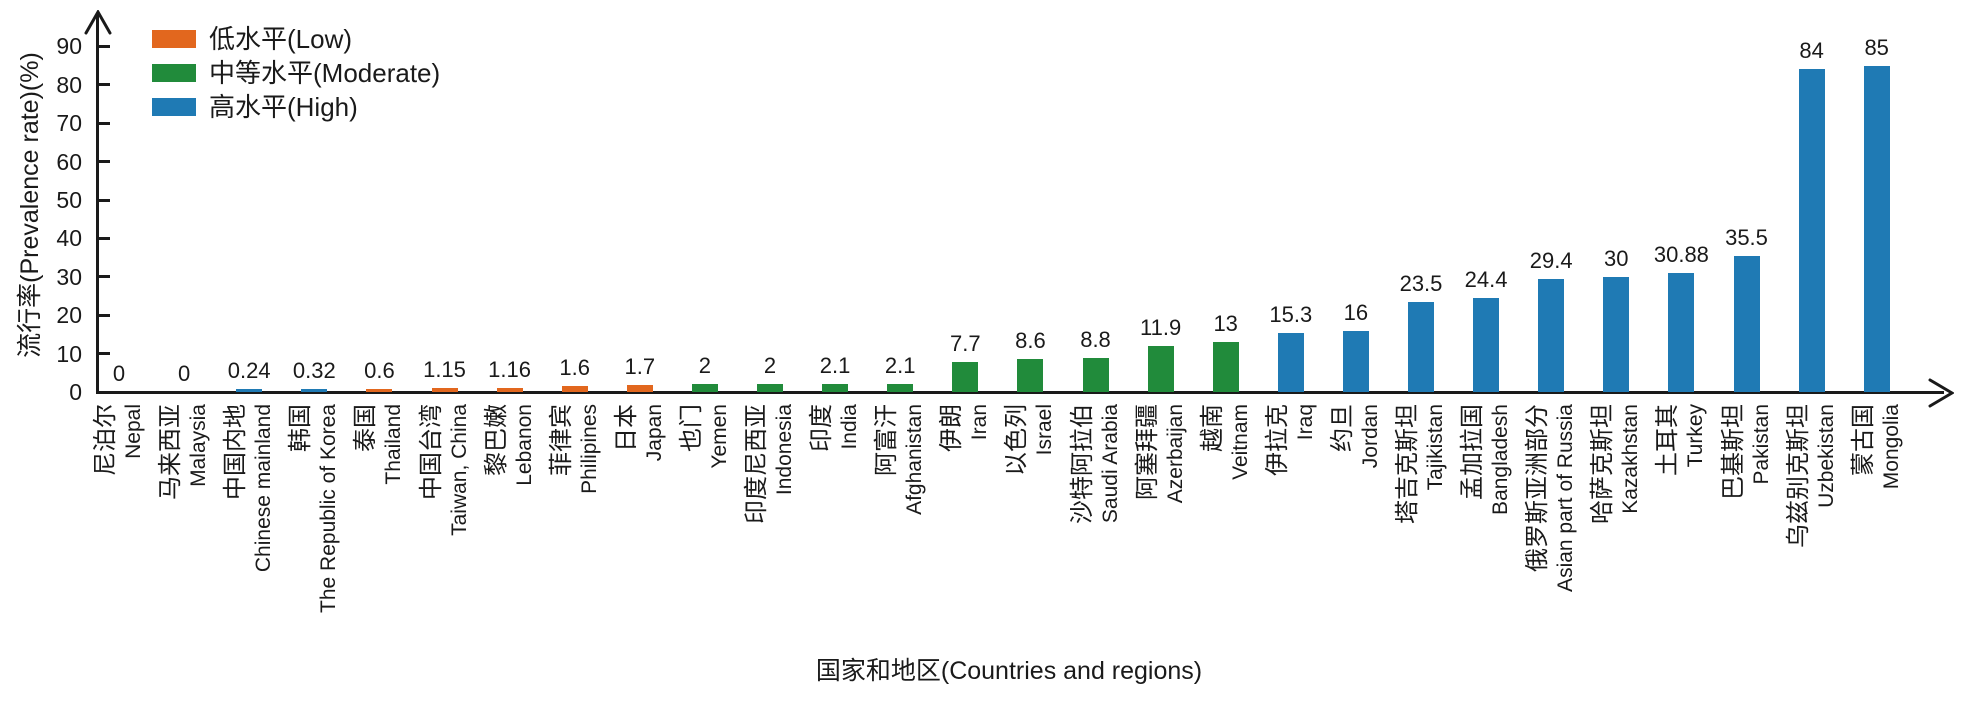  Describe the element at coordinates (704, 388) in the screenshot. I see `bar-yemen` at that location.